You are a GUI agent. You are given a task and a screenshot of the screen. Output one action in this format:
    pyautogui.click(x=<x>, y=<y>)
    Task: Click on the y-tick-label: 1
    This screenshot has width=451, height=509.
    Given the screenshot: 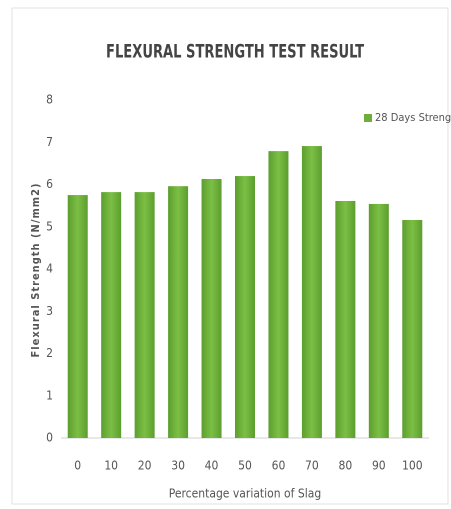 What is the action you would take?
    pyautogui.click(x=49, y=395)
    